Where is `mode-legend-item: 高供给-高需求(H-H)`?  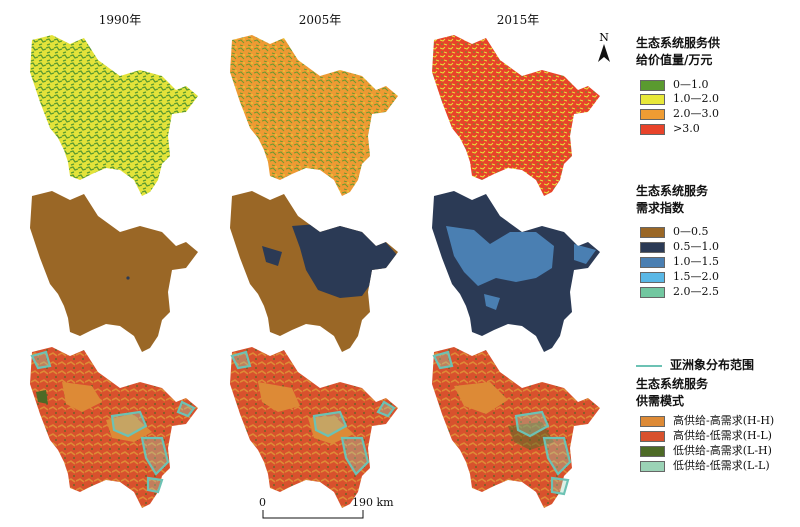
mode-legend-item: 高供给-高需求(H-H) is located at coordinates (707, 421).